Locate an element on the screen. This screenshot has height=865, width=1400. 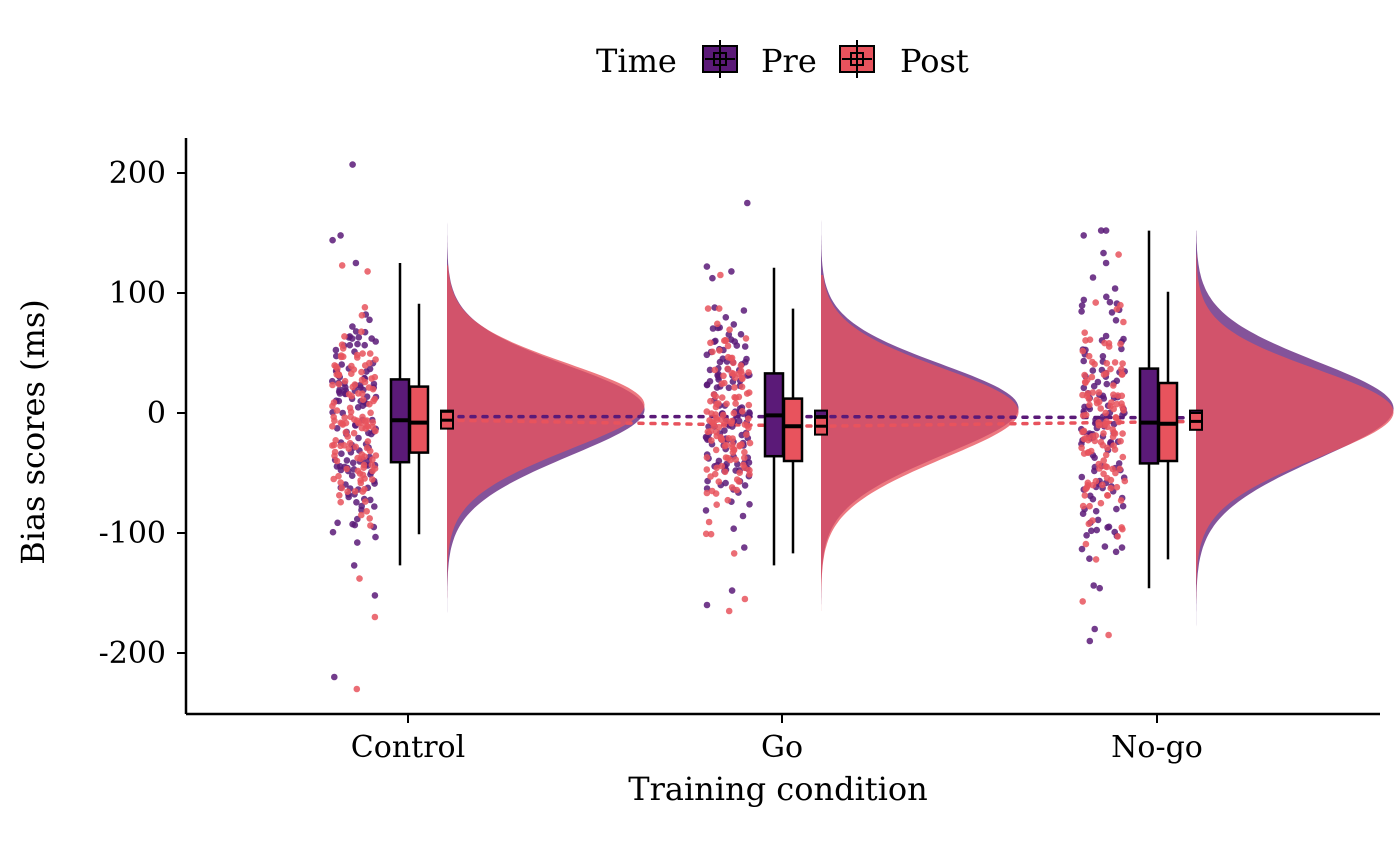
y-tick-label: -100 is located at coordinates (132, 533).